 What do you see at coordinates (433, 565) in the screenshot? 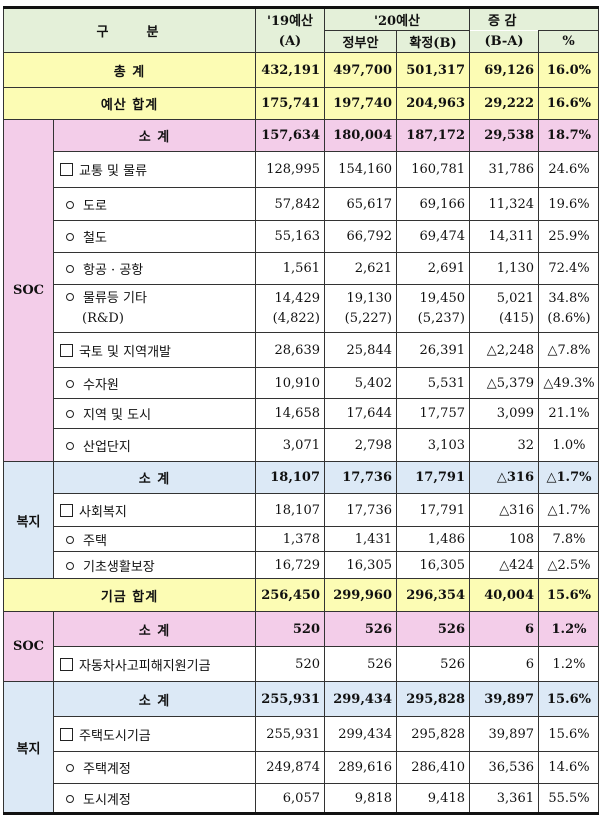
I see `value-20-final: 16,305` at bounding box center [433, 565].